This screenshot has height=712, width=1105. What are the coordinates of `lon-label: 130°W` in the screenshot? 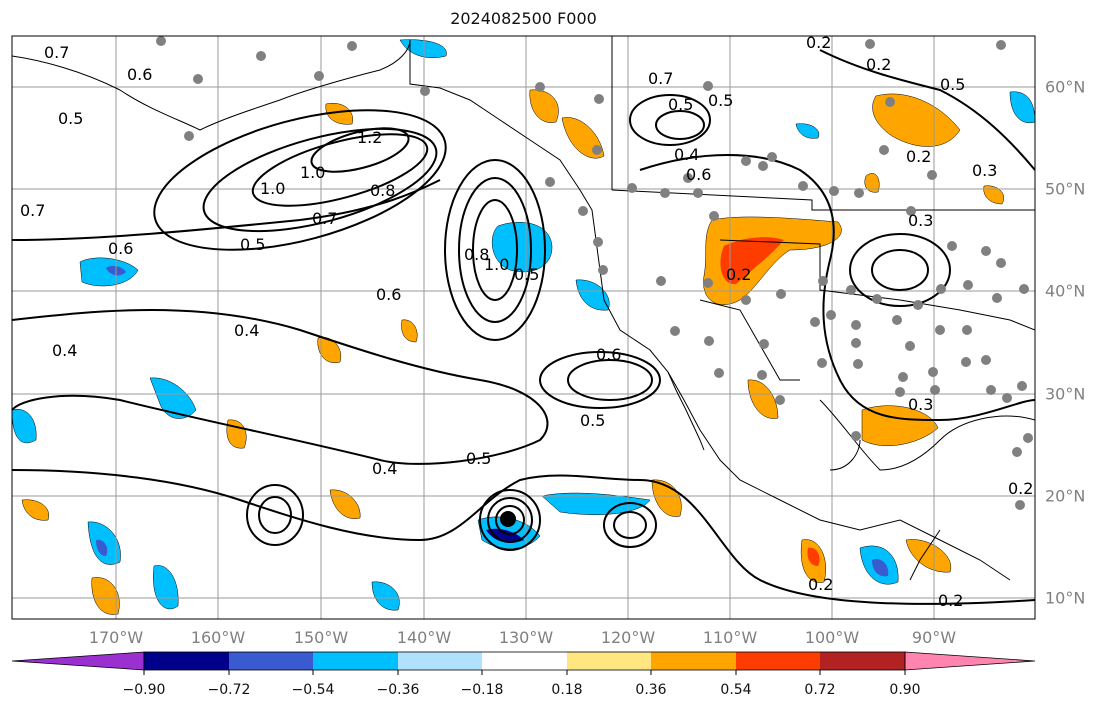 It's located at (526, 637).